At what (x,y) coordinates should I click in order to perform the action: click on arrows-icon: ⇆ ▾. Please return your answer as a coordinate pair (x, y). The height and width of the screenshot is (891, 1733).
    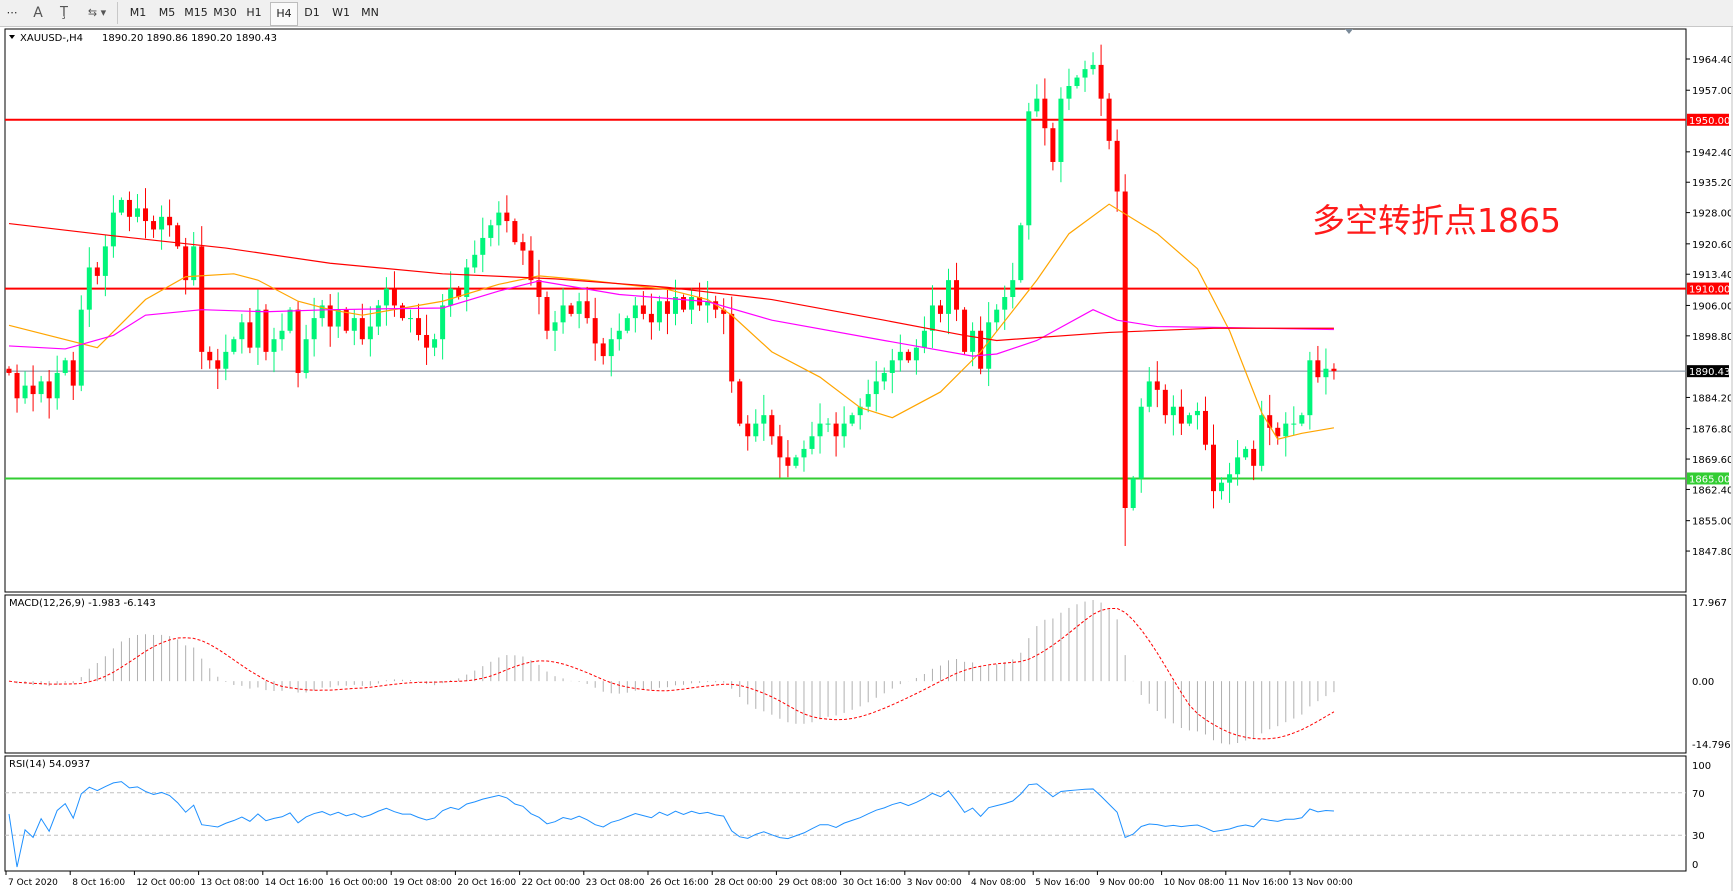
    Looking at the image, I should click on (97, 12).